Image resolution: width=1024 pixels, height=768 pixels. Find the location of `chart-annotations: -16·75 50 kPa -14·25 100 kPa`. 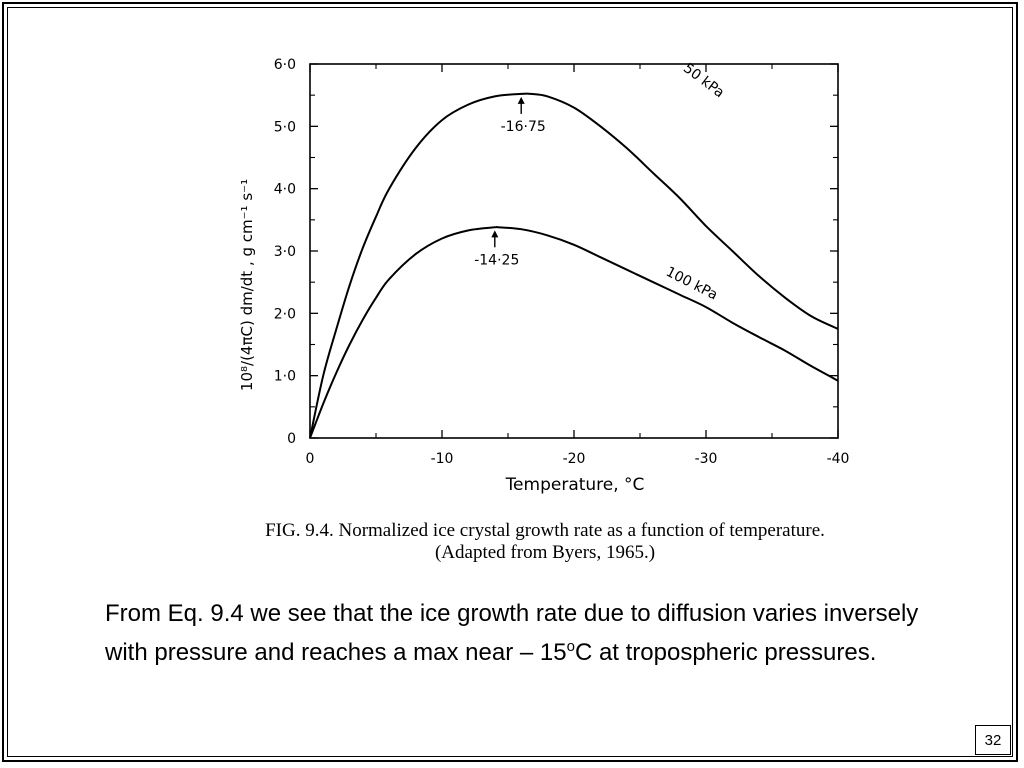

chart-annotations: -16·75 50 kPa -14·25 100 kPa is located at coordinates (600, 181).